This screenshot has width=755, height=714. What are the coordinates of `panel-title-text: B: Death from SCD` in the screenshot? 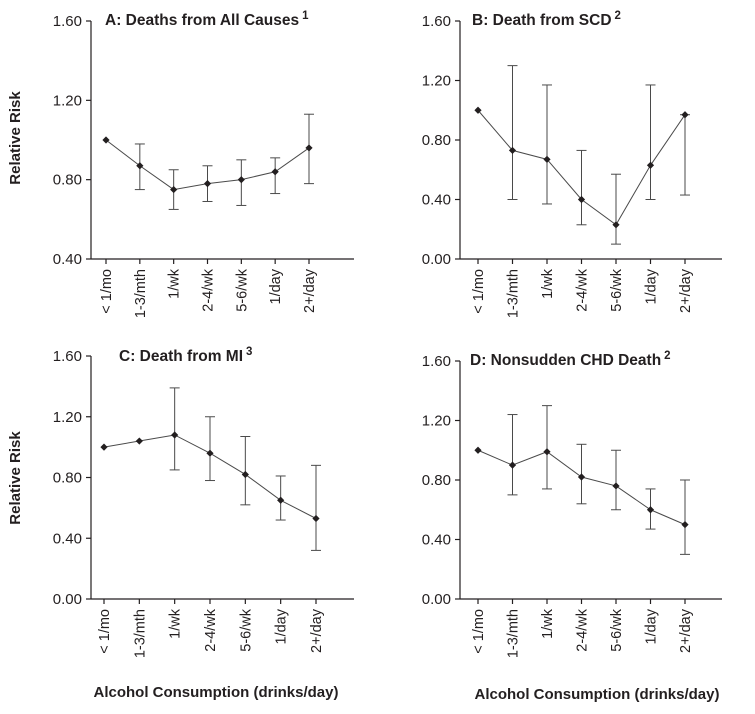 It's located at (542, 20).